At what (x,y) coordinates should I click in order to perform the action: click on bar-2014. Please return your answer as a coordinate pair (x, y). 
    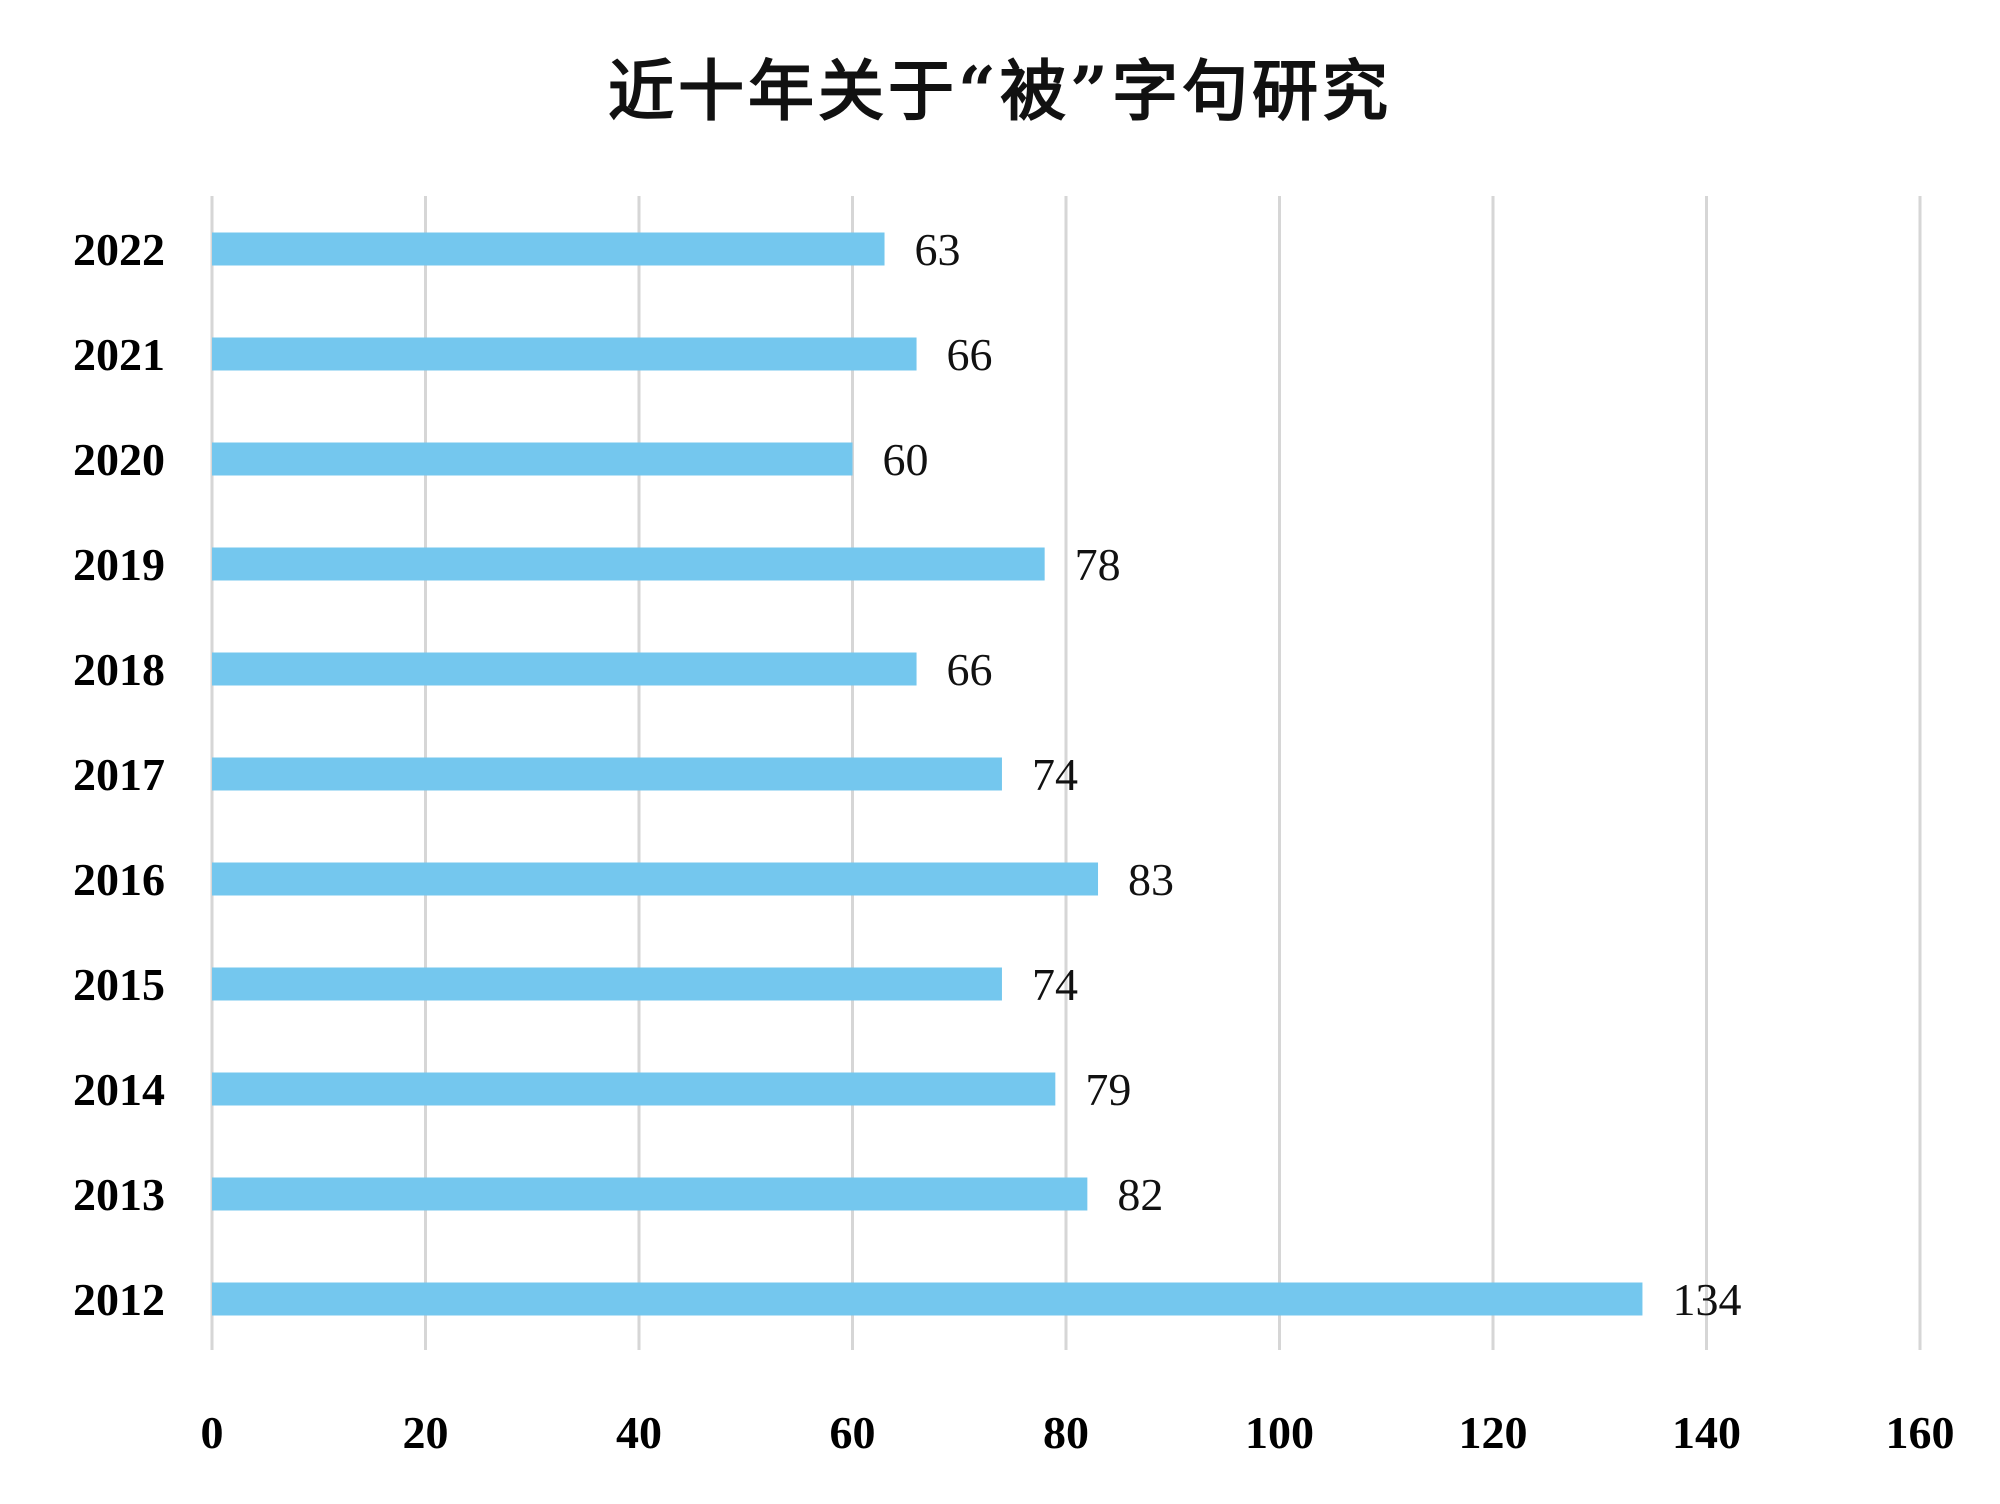
    Looking at the image, I should click on (634, 1089).